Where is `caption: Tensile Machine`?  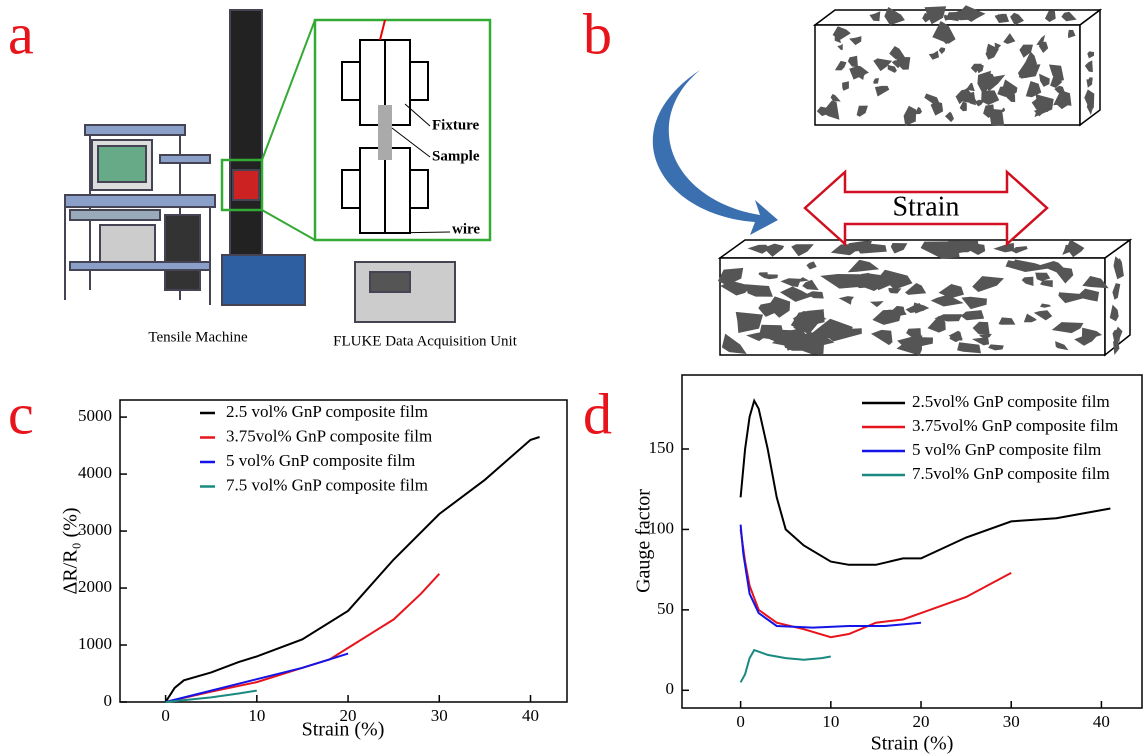
caption: Tensile Machine is located at coordinates (198, 337).